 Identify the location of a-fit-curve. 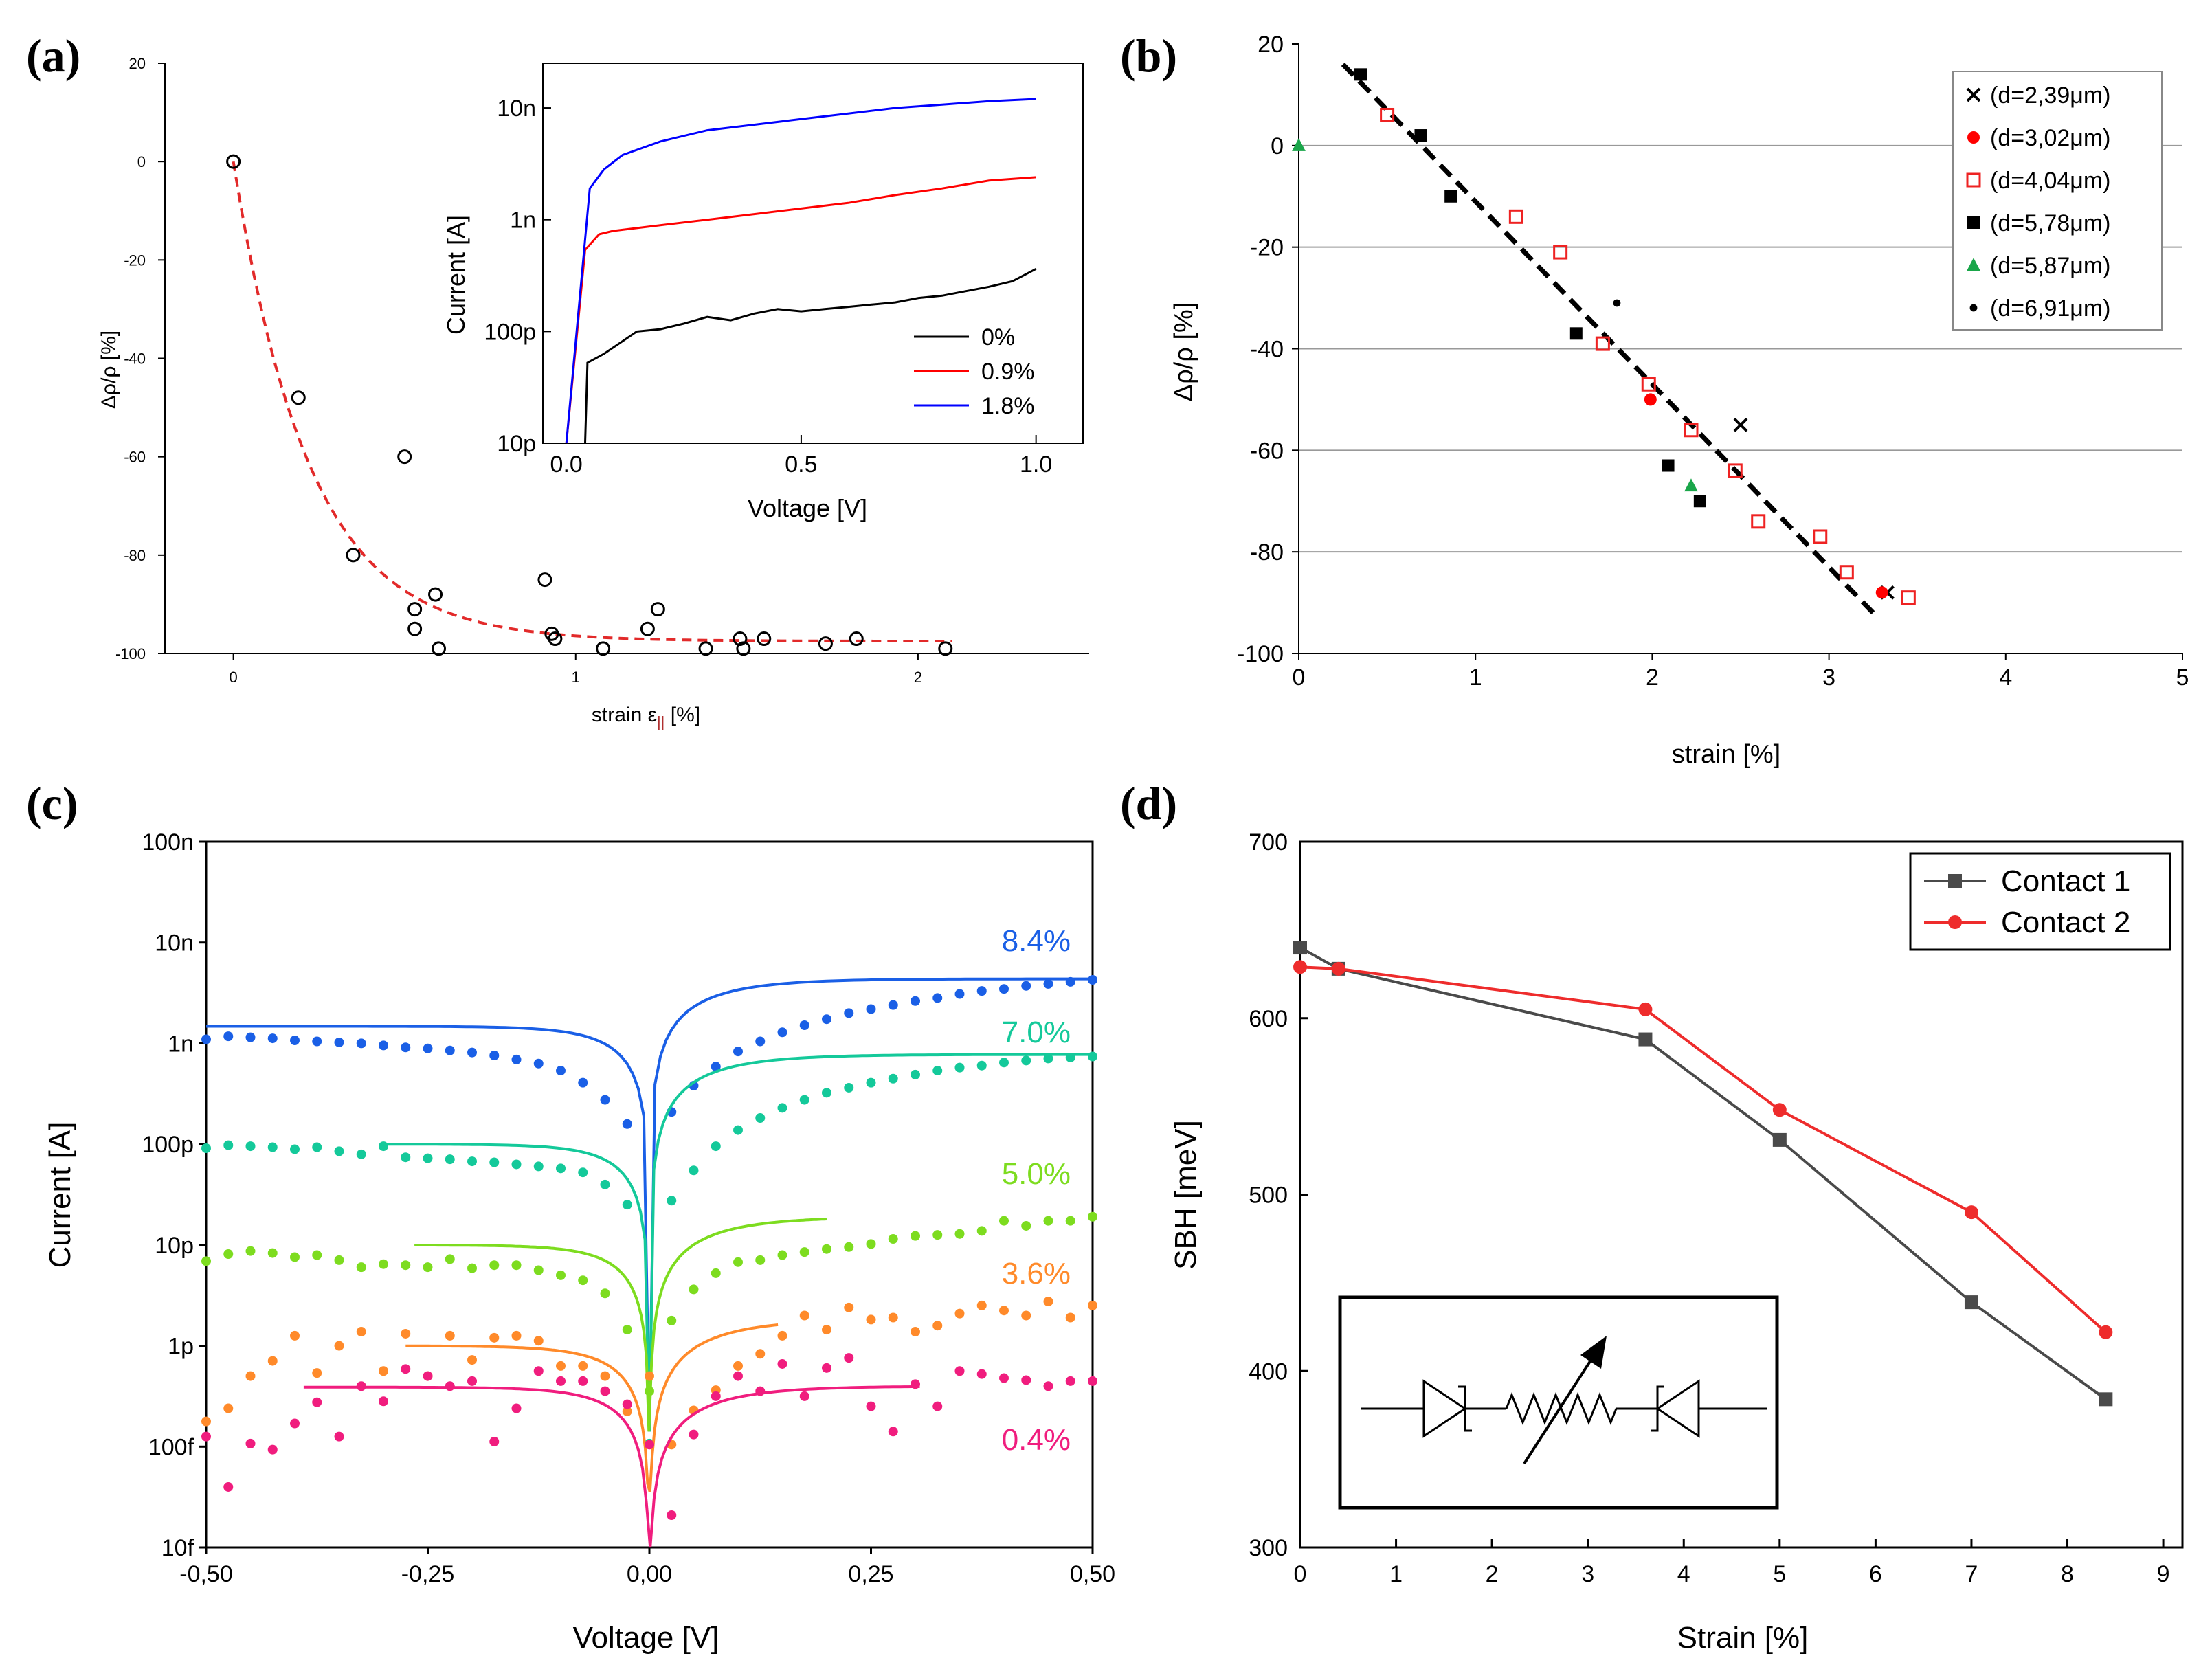
(592, 401).